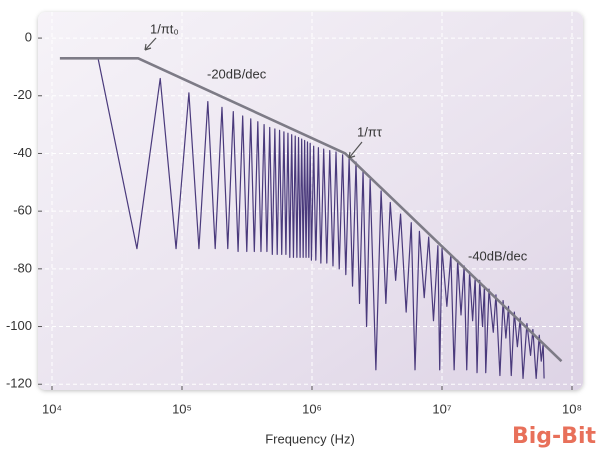 The height and width of the screenshot is (450, 600). What do you see at coordinates (182, 408) in the screenshot?
I see `x-tick-label: 10⁵` at bounding box center [182, 408].